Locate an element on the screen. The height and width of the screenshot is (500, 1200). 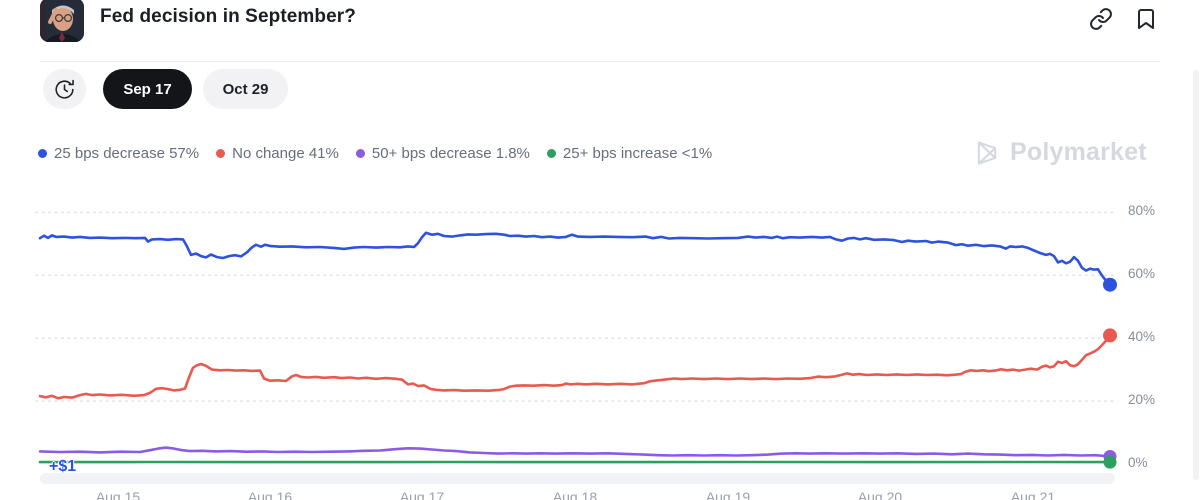
powell-portrait-image is located at coordinates (62, 21).